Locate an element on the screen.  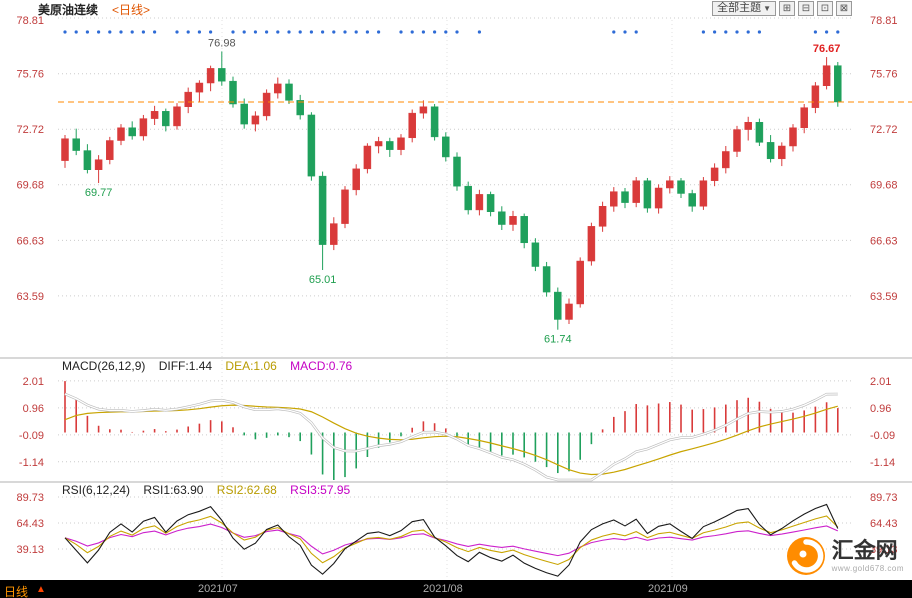
macd-diff-readout: DIFF:1.44 is located at coordinates (185, 366).